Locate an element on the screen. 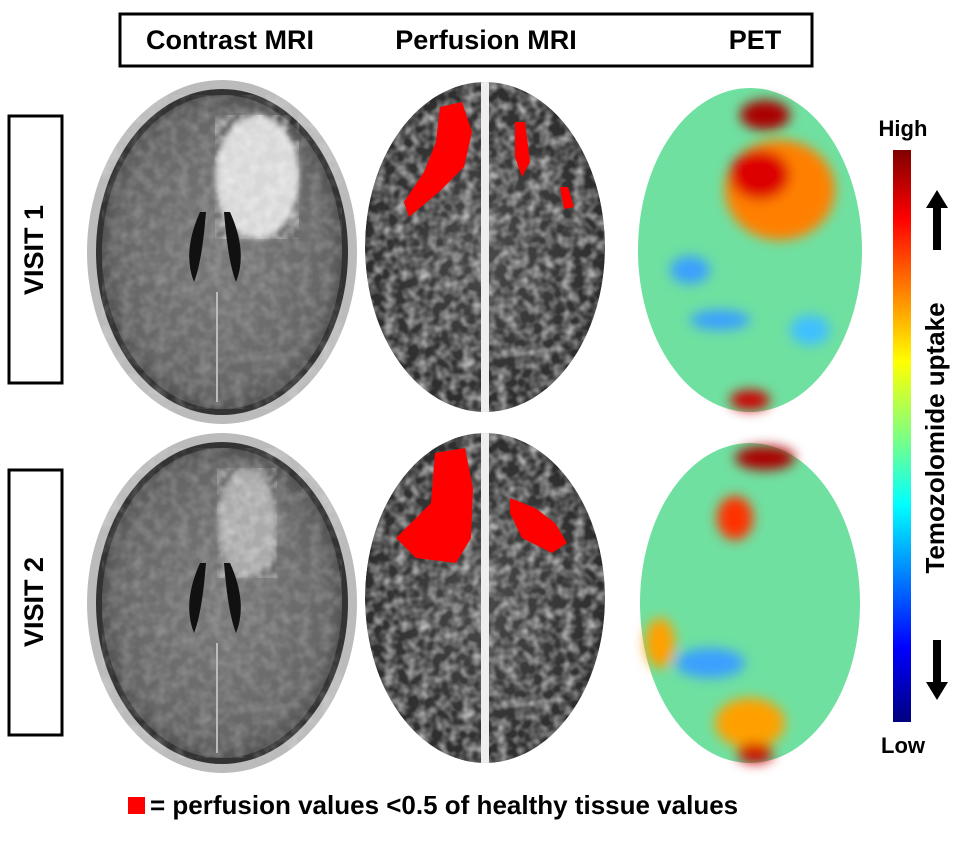  header-box is located at coordinates (466, 40).